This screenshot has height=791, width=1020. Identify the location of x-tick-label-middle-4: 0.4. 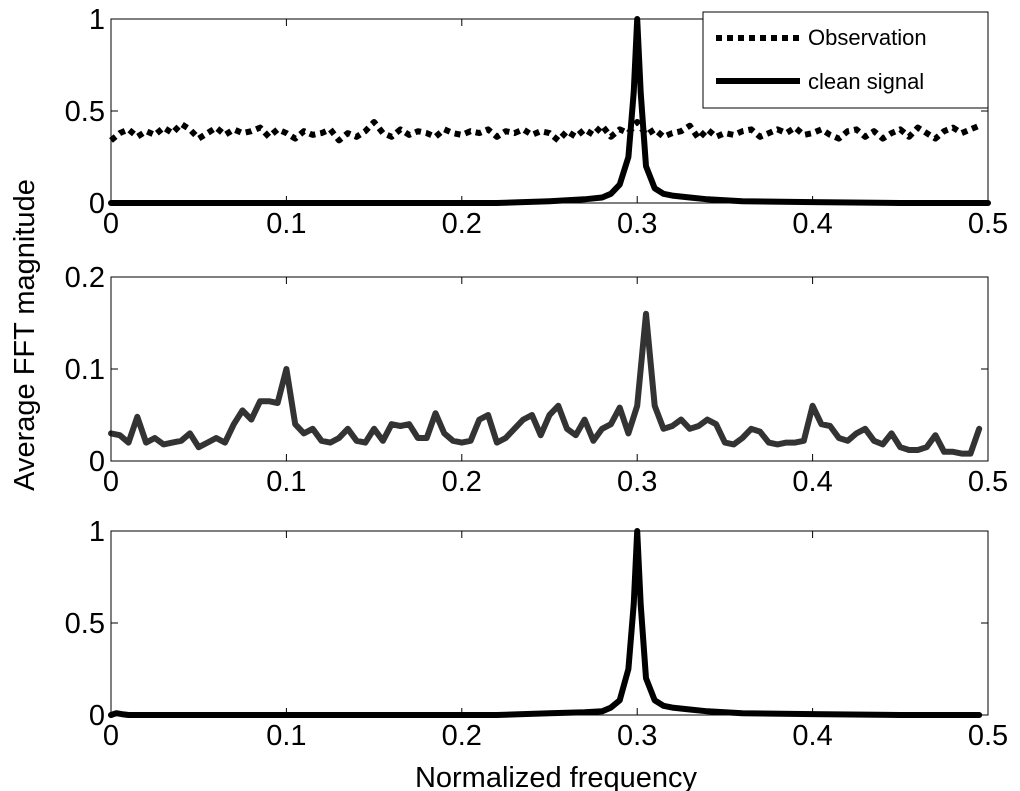
(812, 482).